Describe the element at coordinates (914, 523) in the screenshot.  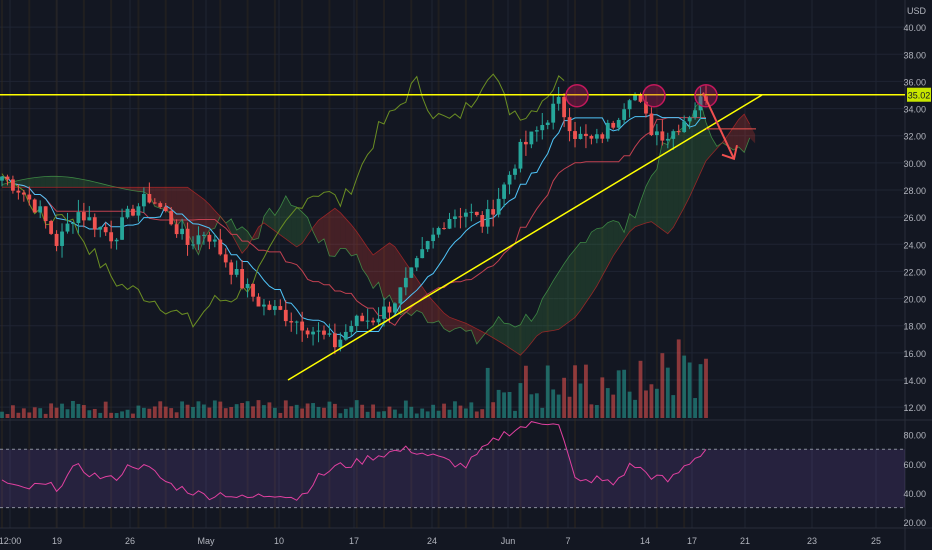
I see `rsi-tick-label: 20.00` at that location.